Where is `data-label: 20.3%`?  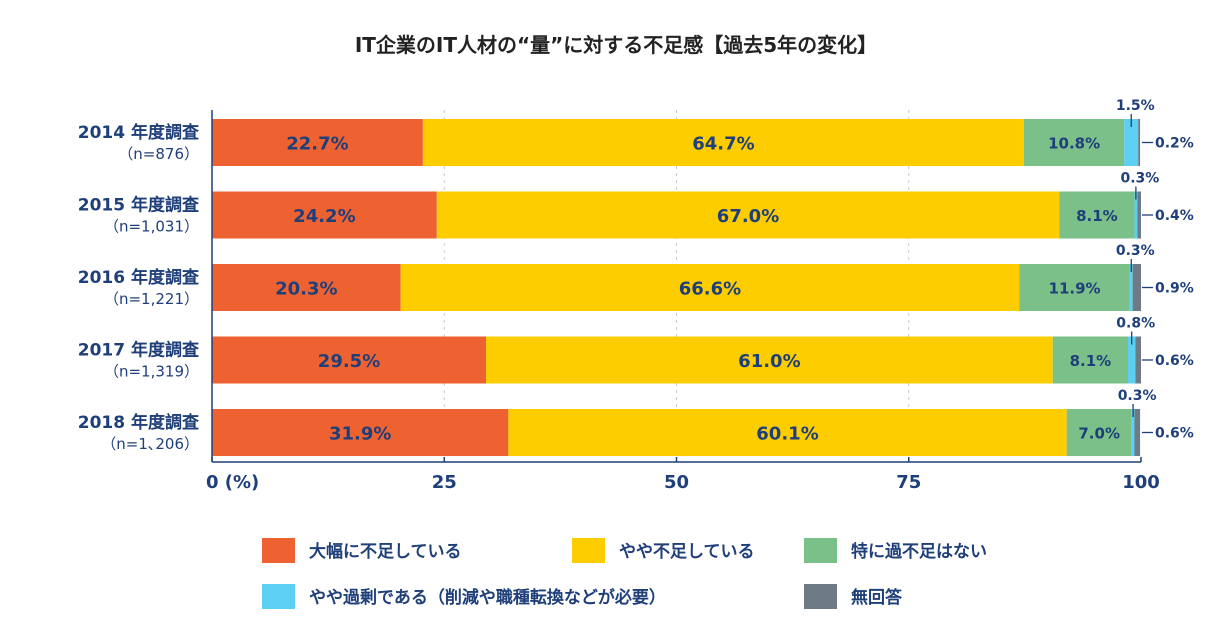 data-label: 20.3% is located at coordinates (306, 289).